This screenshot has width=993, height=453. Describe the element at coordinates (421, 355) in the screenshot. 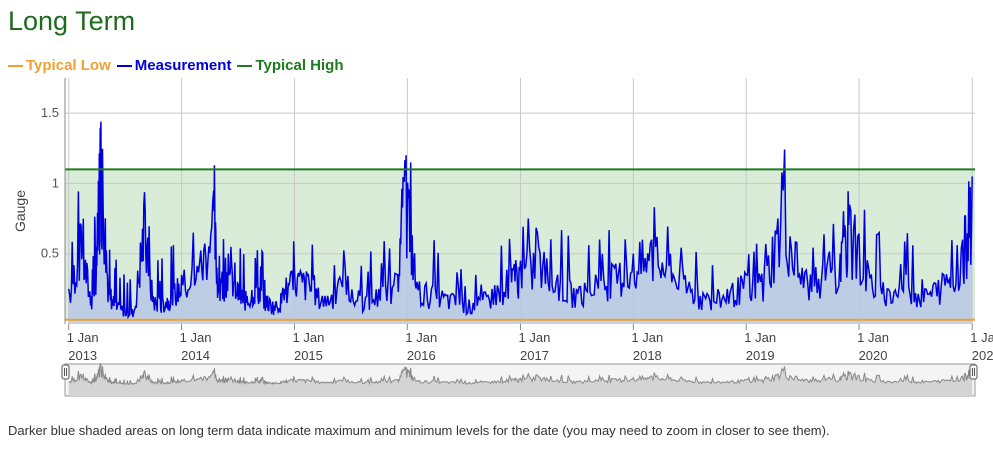

I see `x-tick-label-year: 2016` at that location.